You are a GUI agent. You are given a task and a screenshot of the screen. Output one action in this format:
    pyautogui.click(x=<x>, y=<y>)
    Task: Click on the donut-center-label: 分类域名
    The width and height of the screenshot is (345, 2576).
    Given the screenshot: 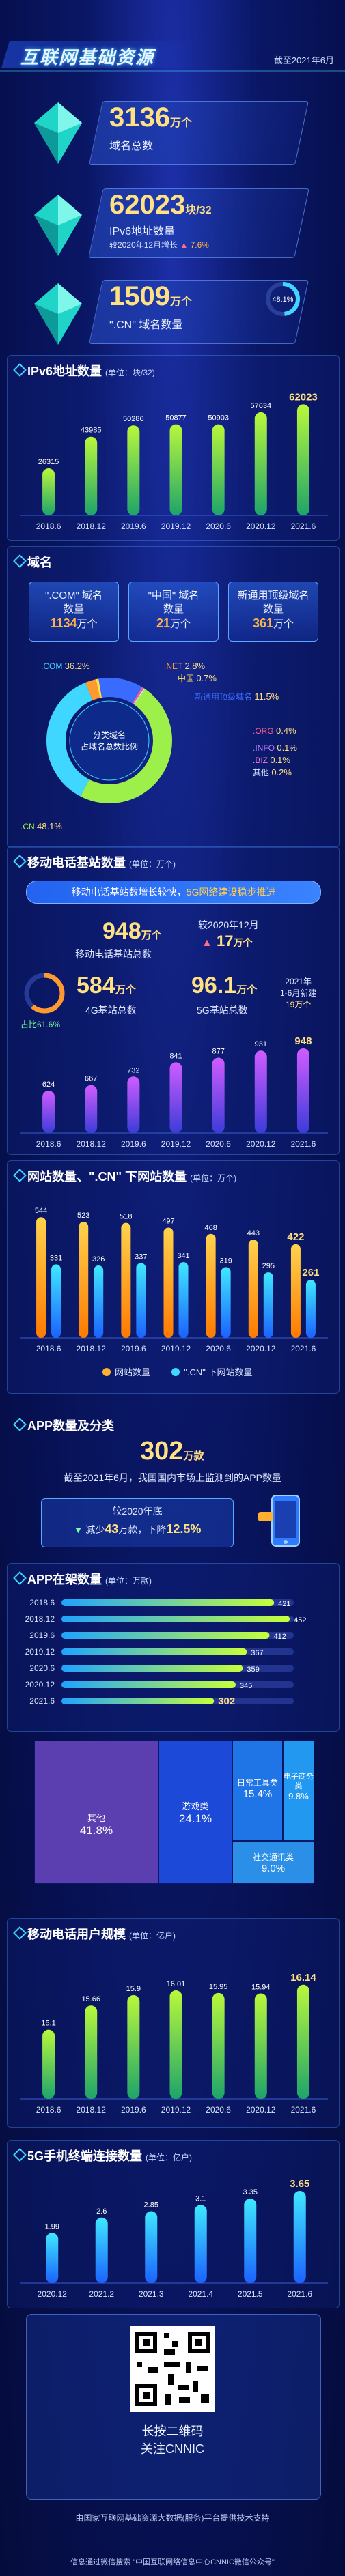 What is the action you would take?
    pyautogui.click(x=110, y=735)
    